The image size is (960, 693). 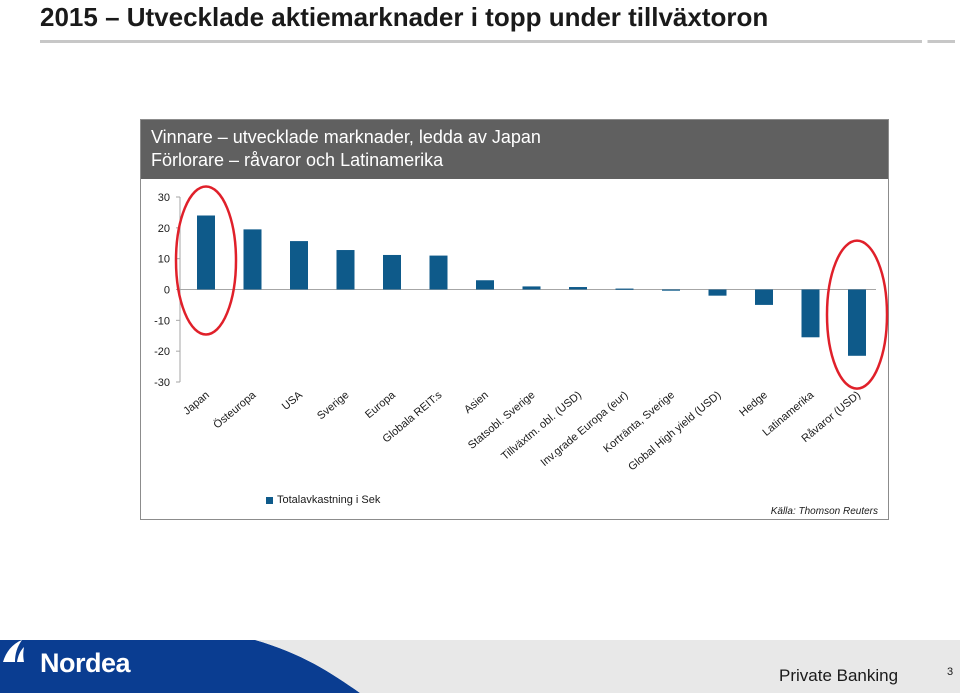 What do you see at coordinates (162, 352) in the screenshot?
I see `y-tick-label: -20` at bounding box center [162, 352].